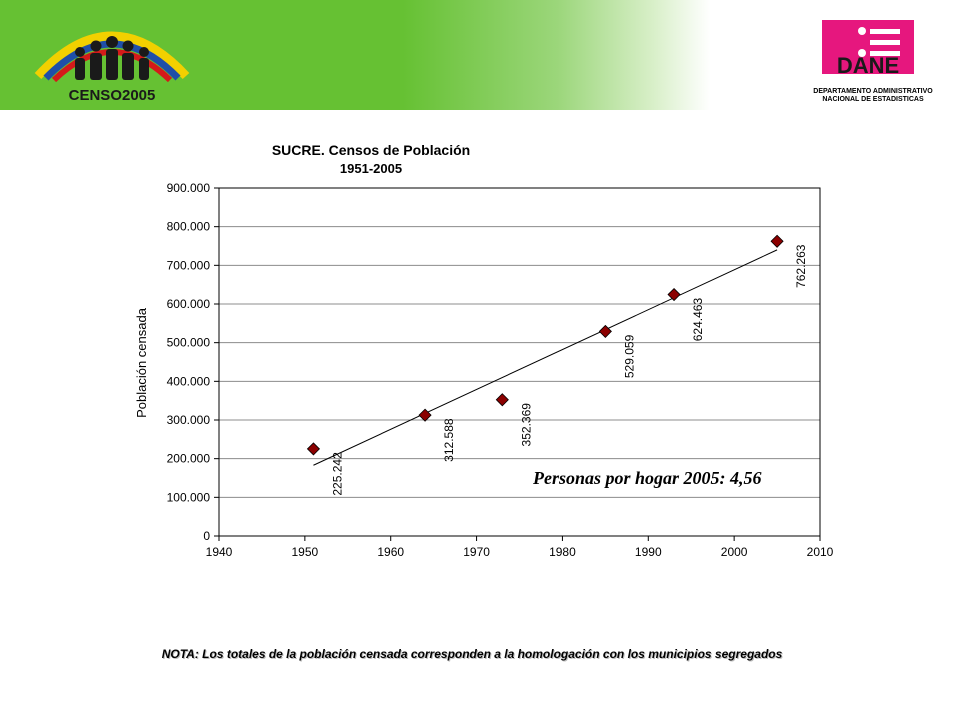  What do you see at coordinates (647, 478) in the screenshot?
I see `household-annotation: Personas por hogar 2005: 4,56` at bounding box center [647, 478].